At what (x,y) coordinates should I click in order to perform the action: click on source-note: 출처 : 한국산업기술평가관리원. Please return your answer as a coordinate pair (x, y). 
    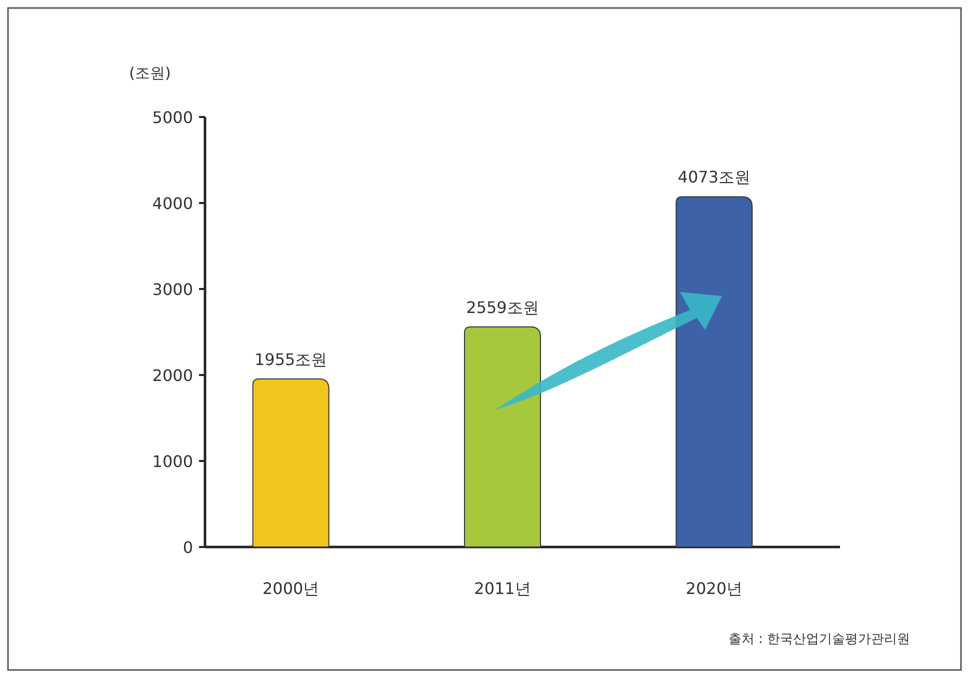
    Looking at the image, I should click on (819, 639).